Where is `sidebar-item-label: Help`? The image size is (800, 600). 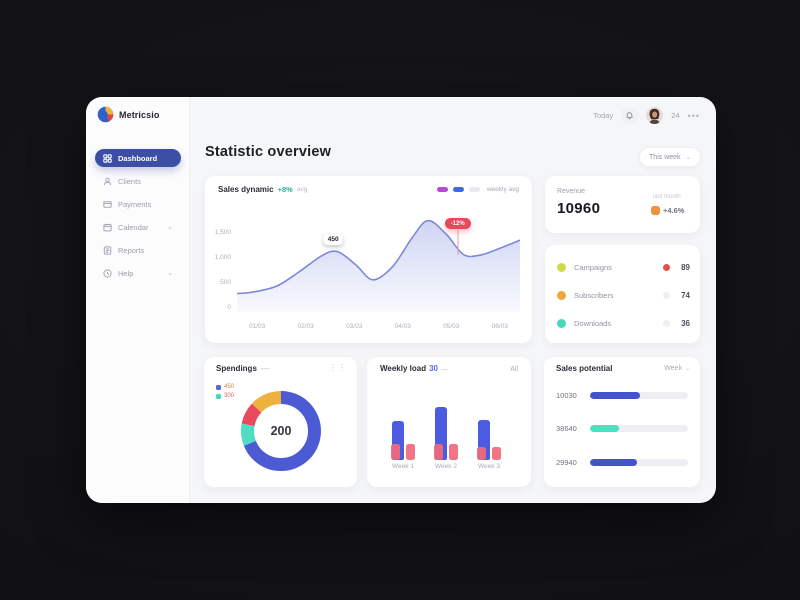
sidebar-item-label: Help is located at coordinates (126, 273).